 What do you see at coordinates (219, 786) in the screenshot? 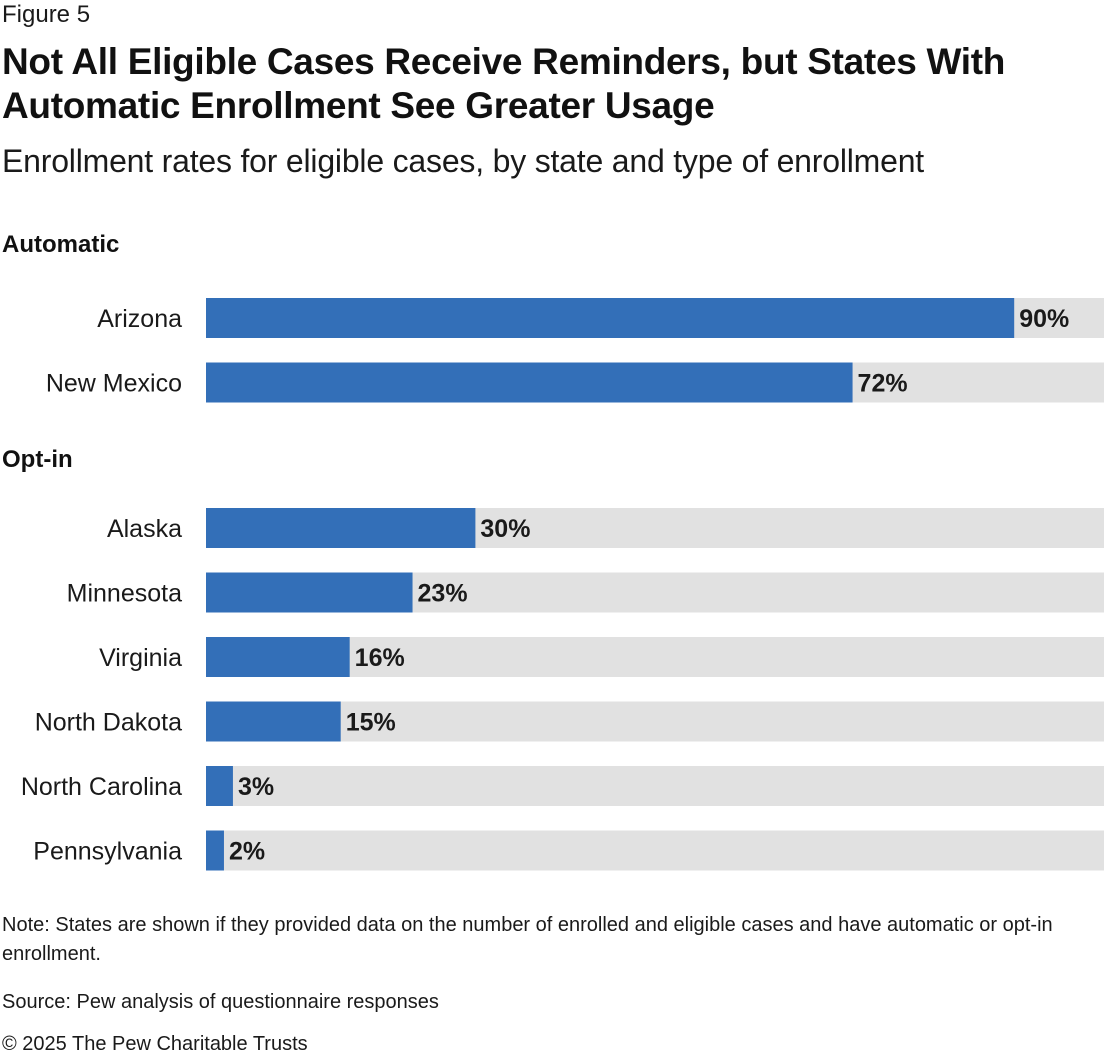
I see `bar-north-carolina` at bounding box center [219, 786].